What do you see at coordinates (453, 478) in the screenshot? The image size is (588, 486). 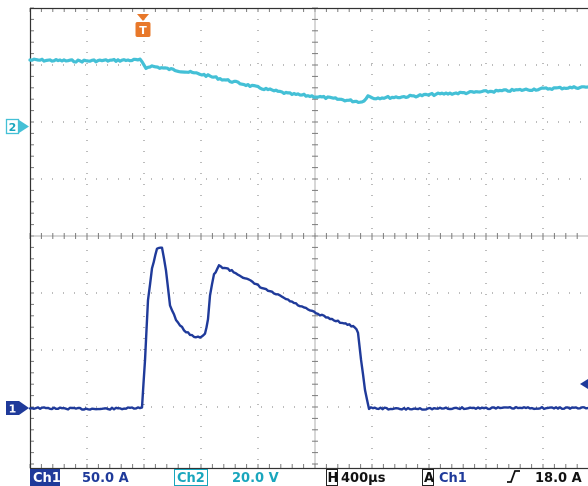 I see `trigger-source: Ch1` at bounding box center [453, 478].